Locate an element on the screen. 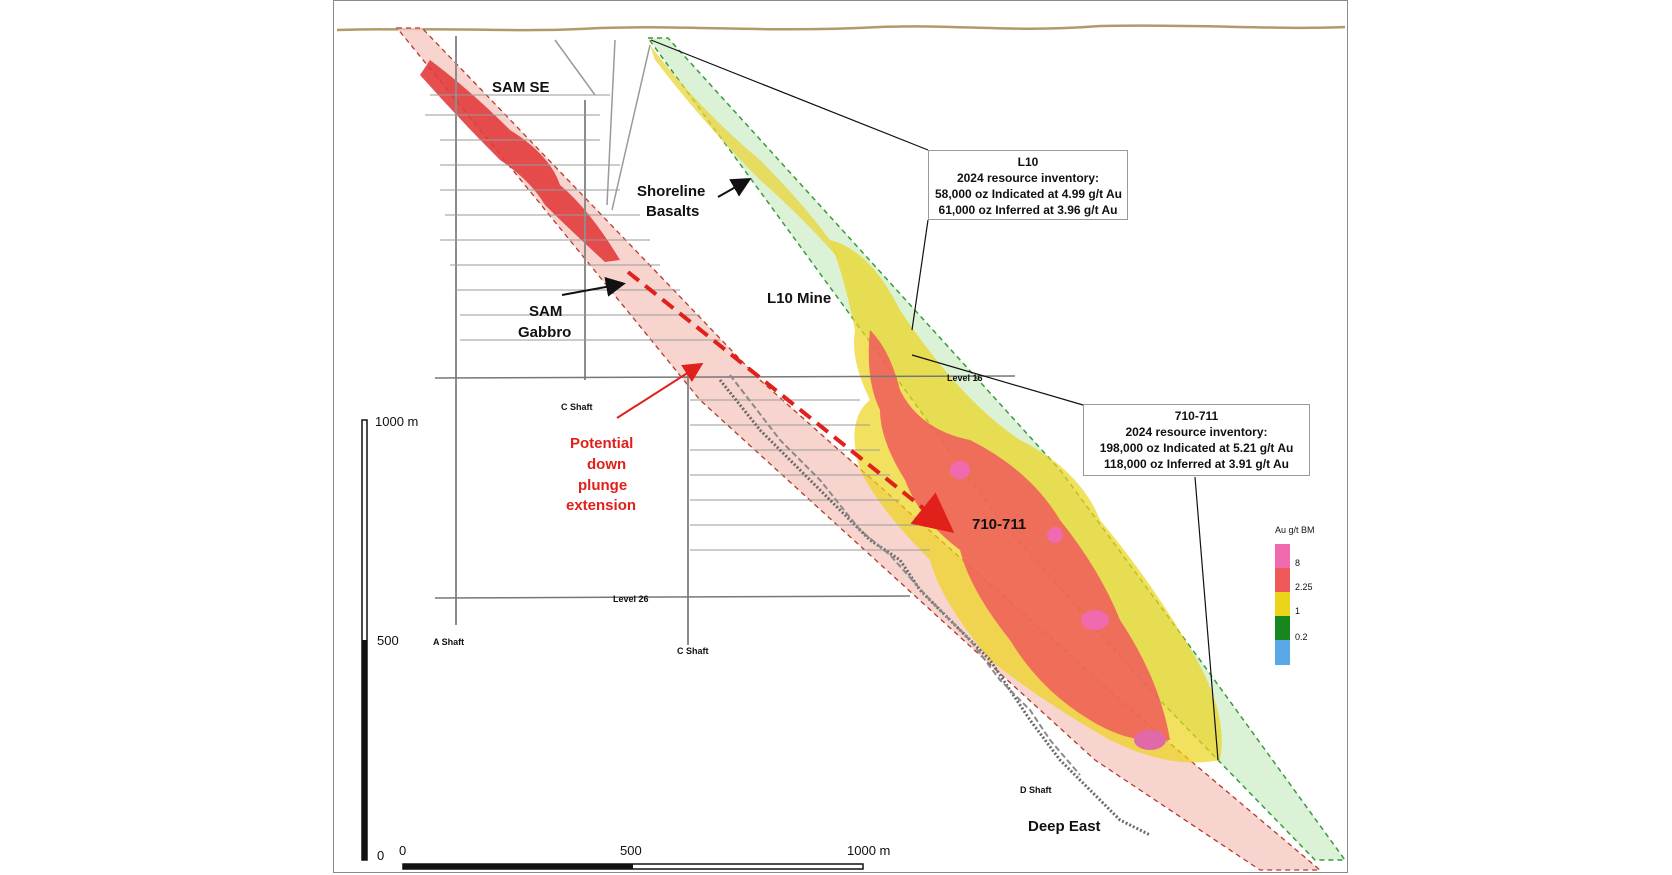 This screenshot has height=875, width=1672. shoreline-pointer is located at coordinates (734, 188).